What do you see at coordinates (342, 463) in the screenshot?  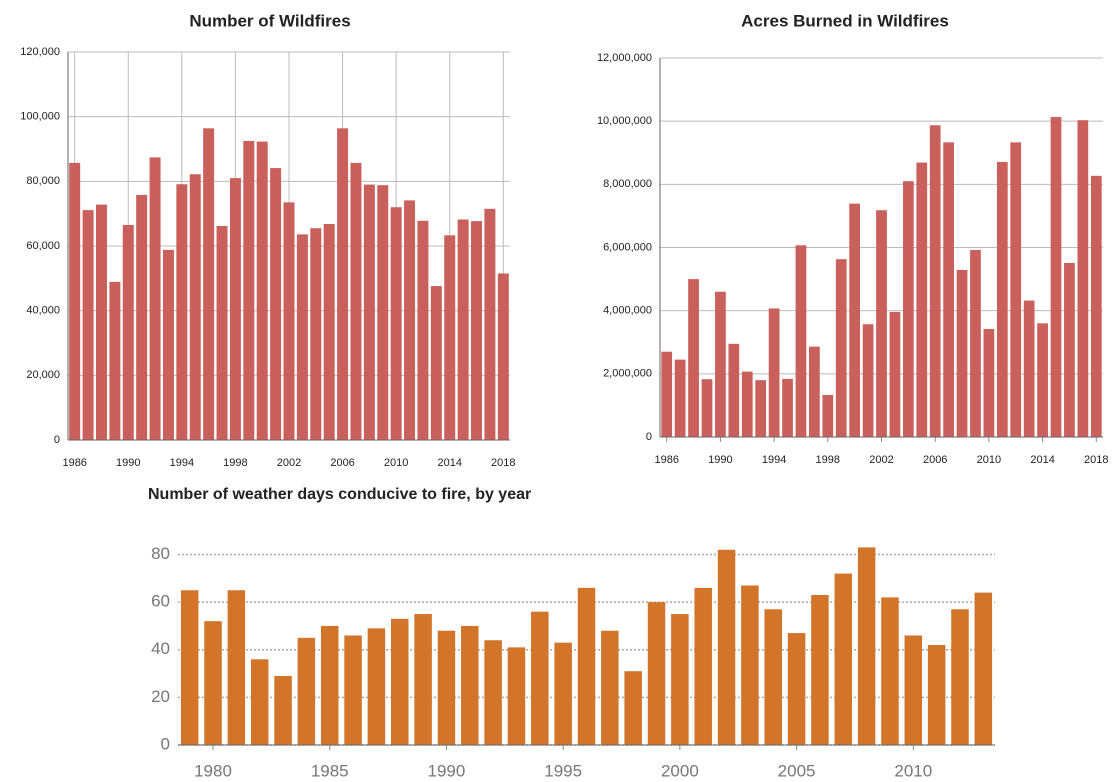 I see `x-tick-label: 2006` at bounding box center [342, 463].